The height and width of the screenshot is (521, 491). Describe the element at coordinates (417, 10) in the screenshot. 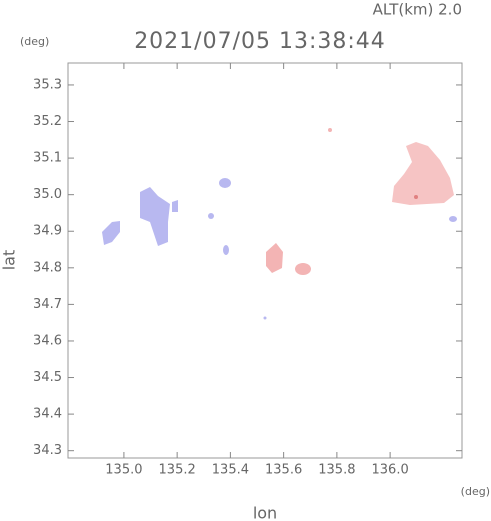

I see `altitude-label: ALT(km) 2.0` at that location.